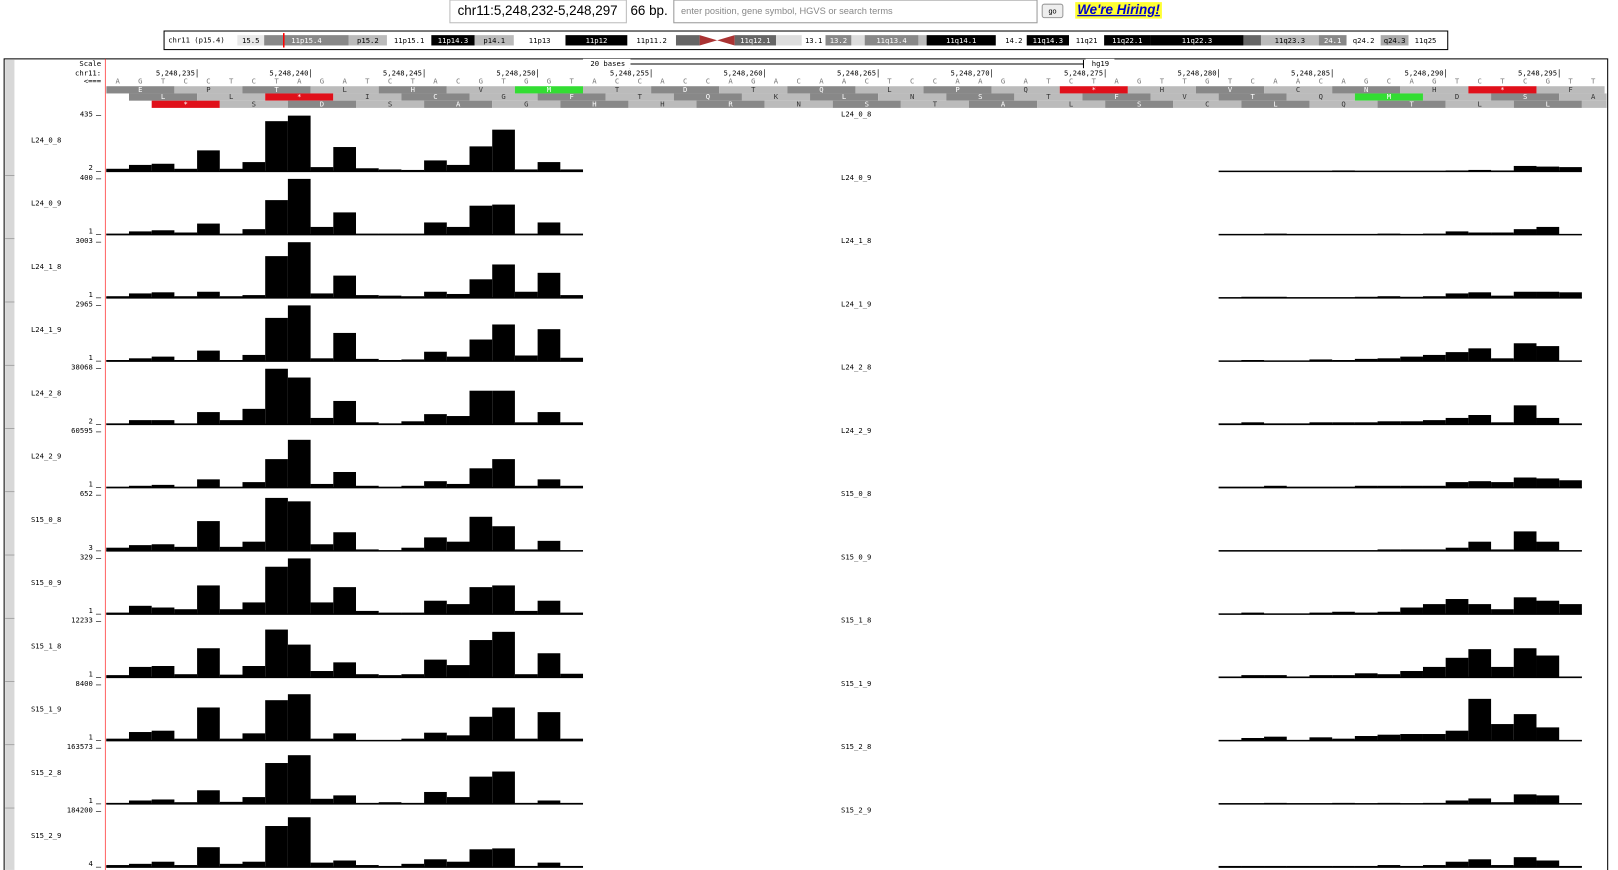  Describe the element at coordinates (1197, 40) in the screenshot. I see `band-label: 11q22.3` at that location.